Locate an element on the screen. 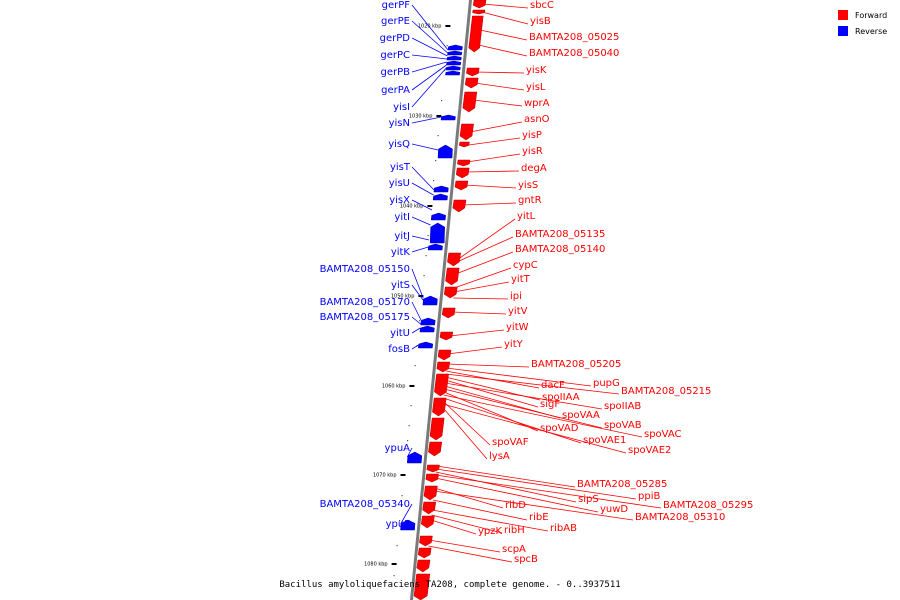 The width and height of the screenshot is (900, 600). reverse-gene-label: yisU is located at coordinates (399, 183).